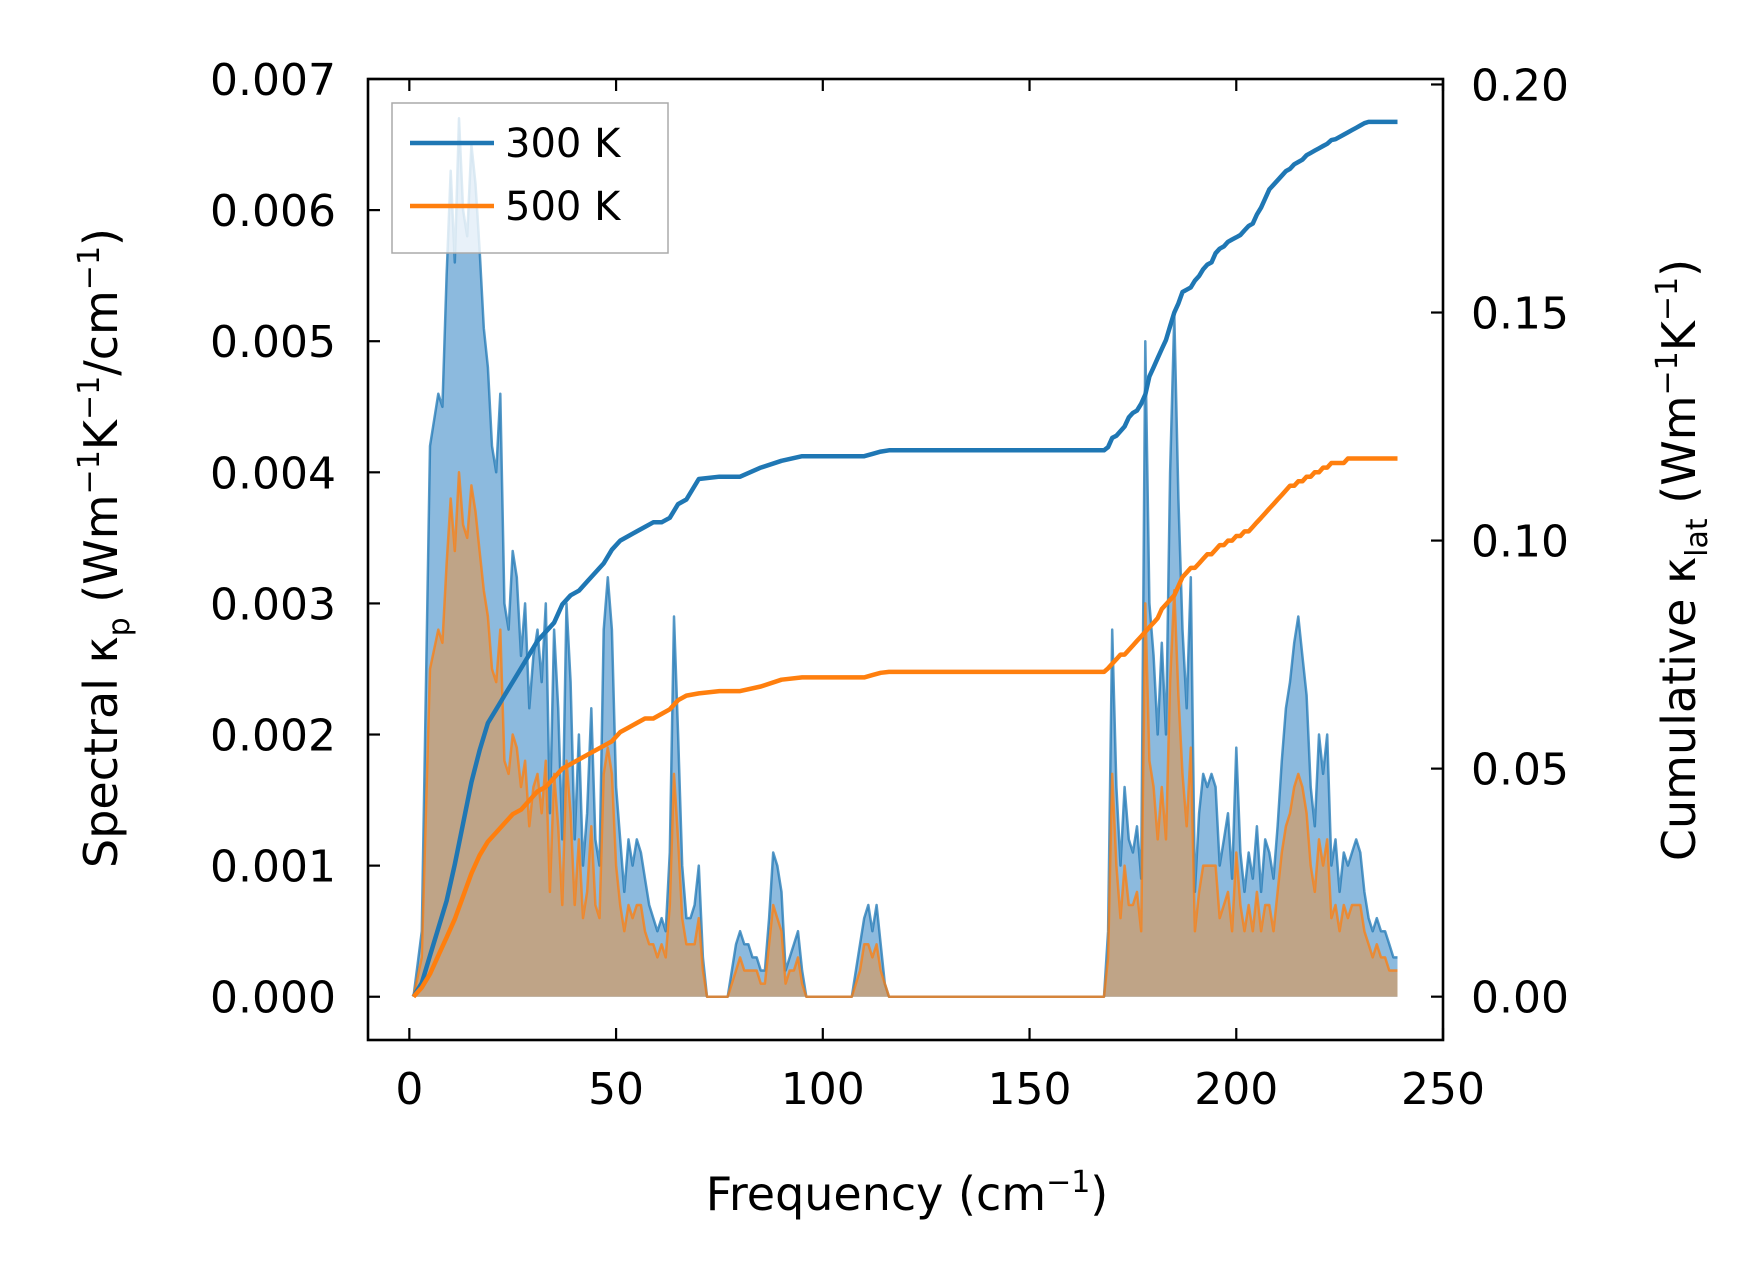  Describe the element at coordinates (409, 1089) in the screenshot. I see `x-tick-label: 0` at that location.